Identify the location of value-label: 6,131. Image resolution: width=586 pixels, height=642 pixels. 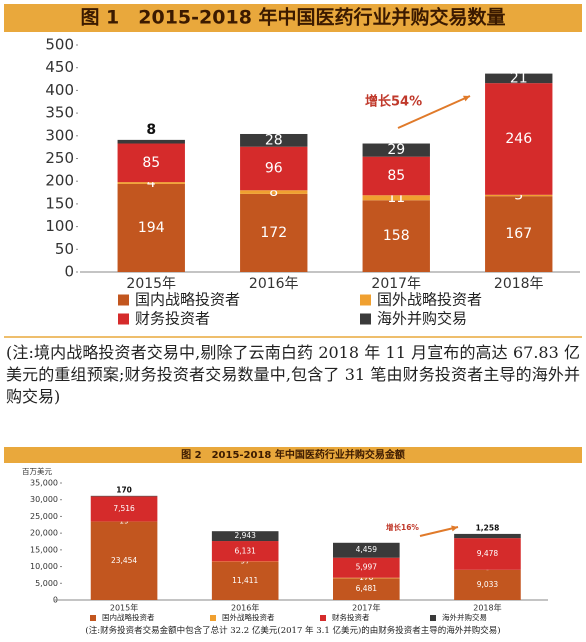
(245, 550).